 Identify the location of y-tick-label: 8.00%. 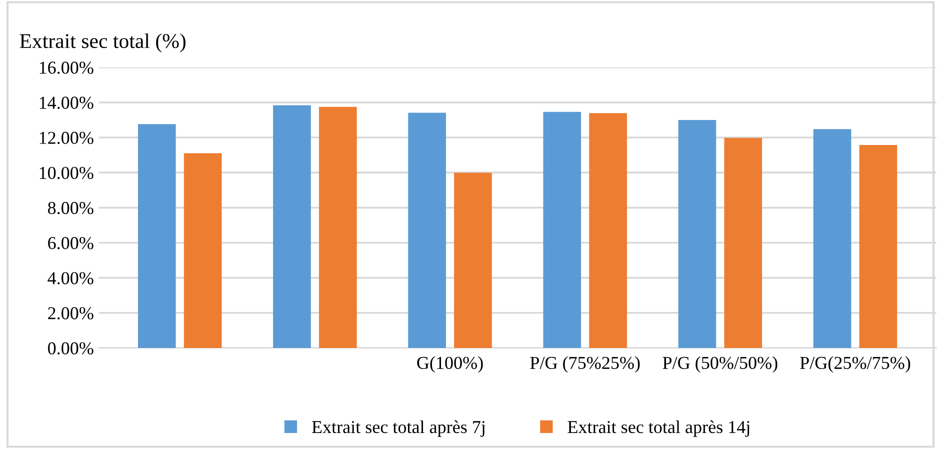
(71, 208).